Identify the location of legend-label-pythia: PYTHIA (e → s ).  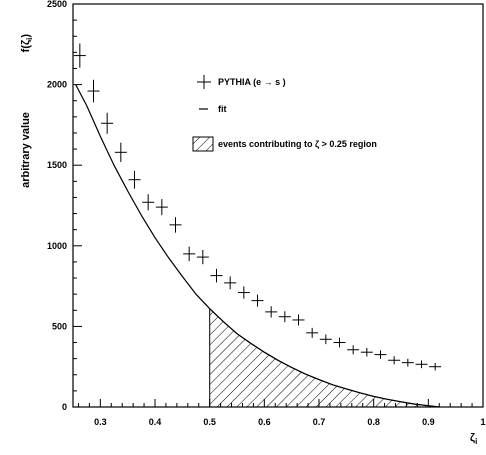
(252, 82).